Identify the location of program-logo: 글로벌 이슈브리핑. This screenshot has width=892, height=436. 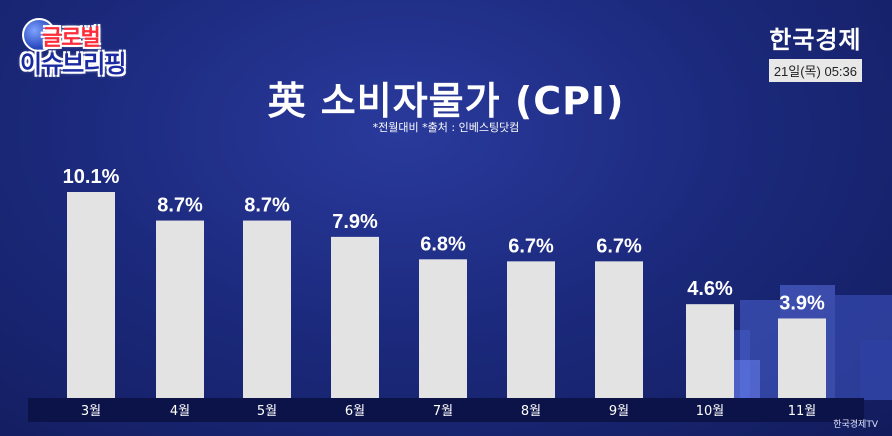
(85, 48).